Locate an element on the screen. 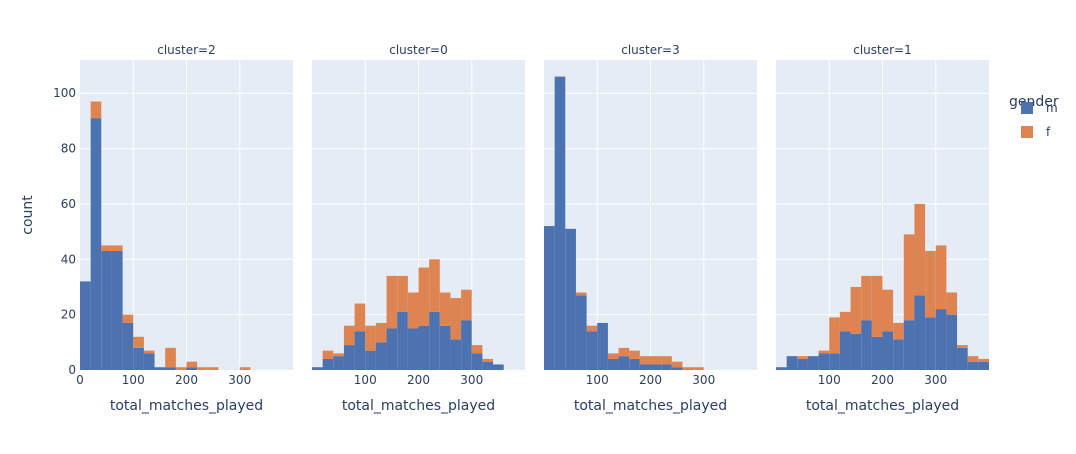 The width and height of the screenshot is (1076, 454). legend-label-f: f is located at coordinates (1048, 132).